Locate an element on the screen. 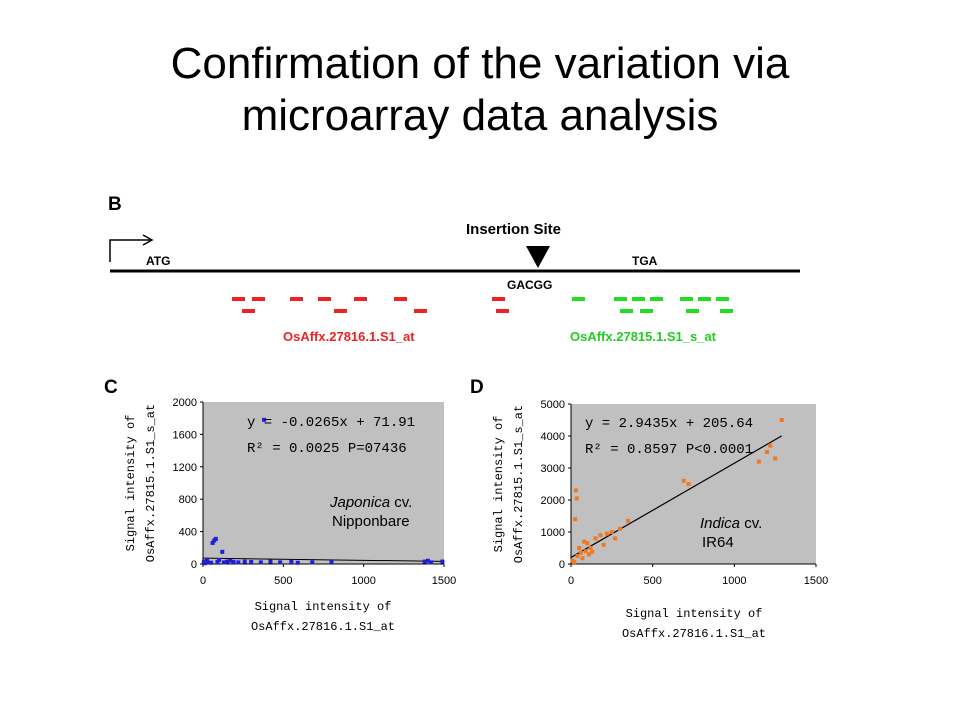  insertion-sequence: GACGG is located at coordinates (529, 285).